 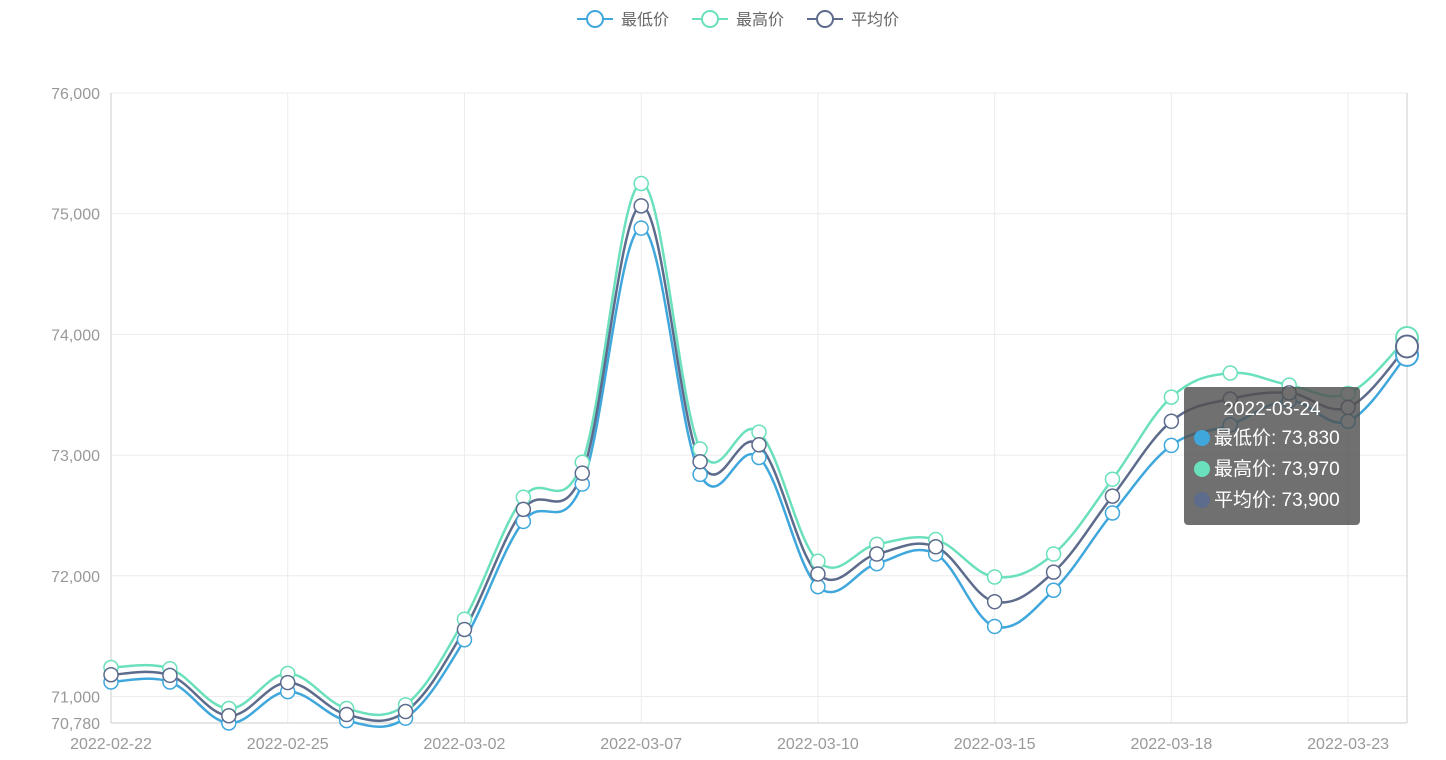 What do you see at coordinates (75, 697) in the screenshot?
I see `y-tick-label: 71,000` at bounding box center [75, 697].